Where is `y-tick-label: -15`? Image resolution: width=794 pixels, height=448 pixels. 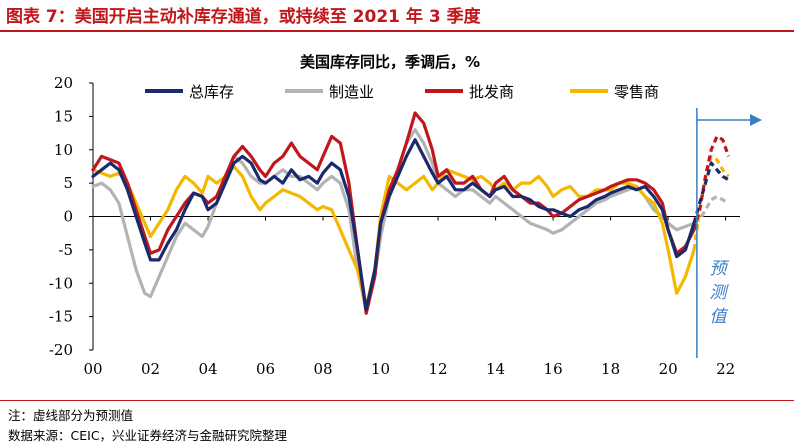 y-tick-label: -15 is located at coordinates (61, 317).